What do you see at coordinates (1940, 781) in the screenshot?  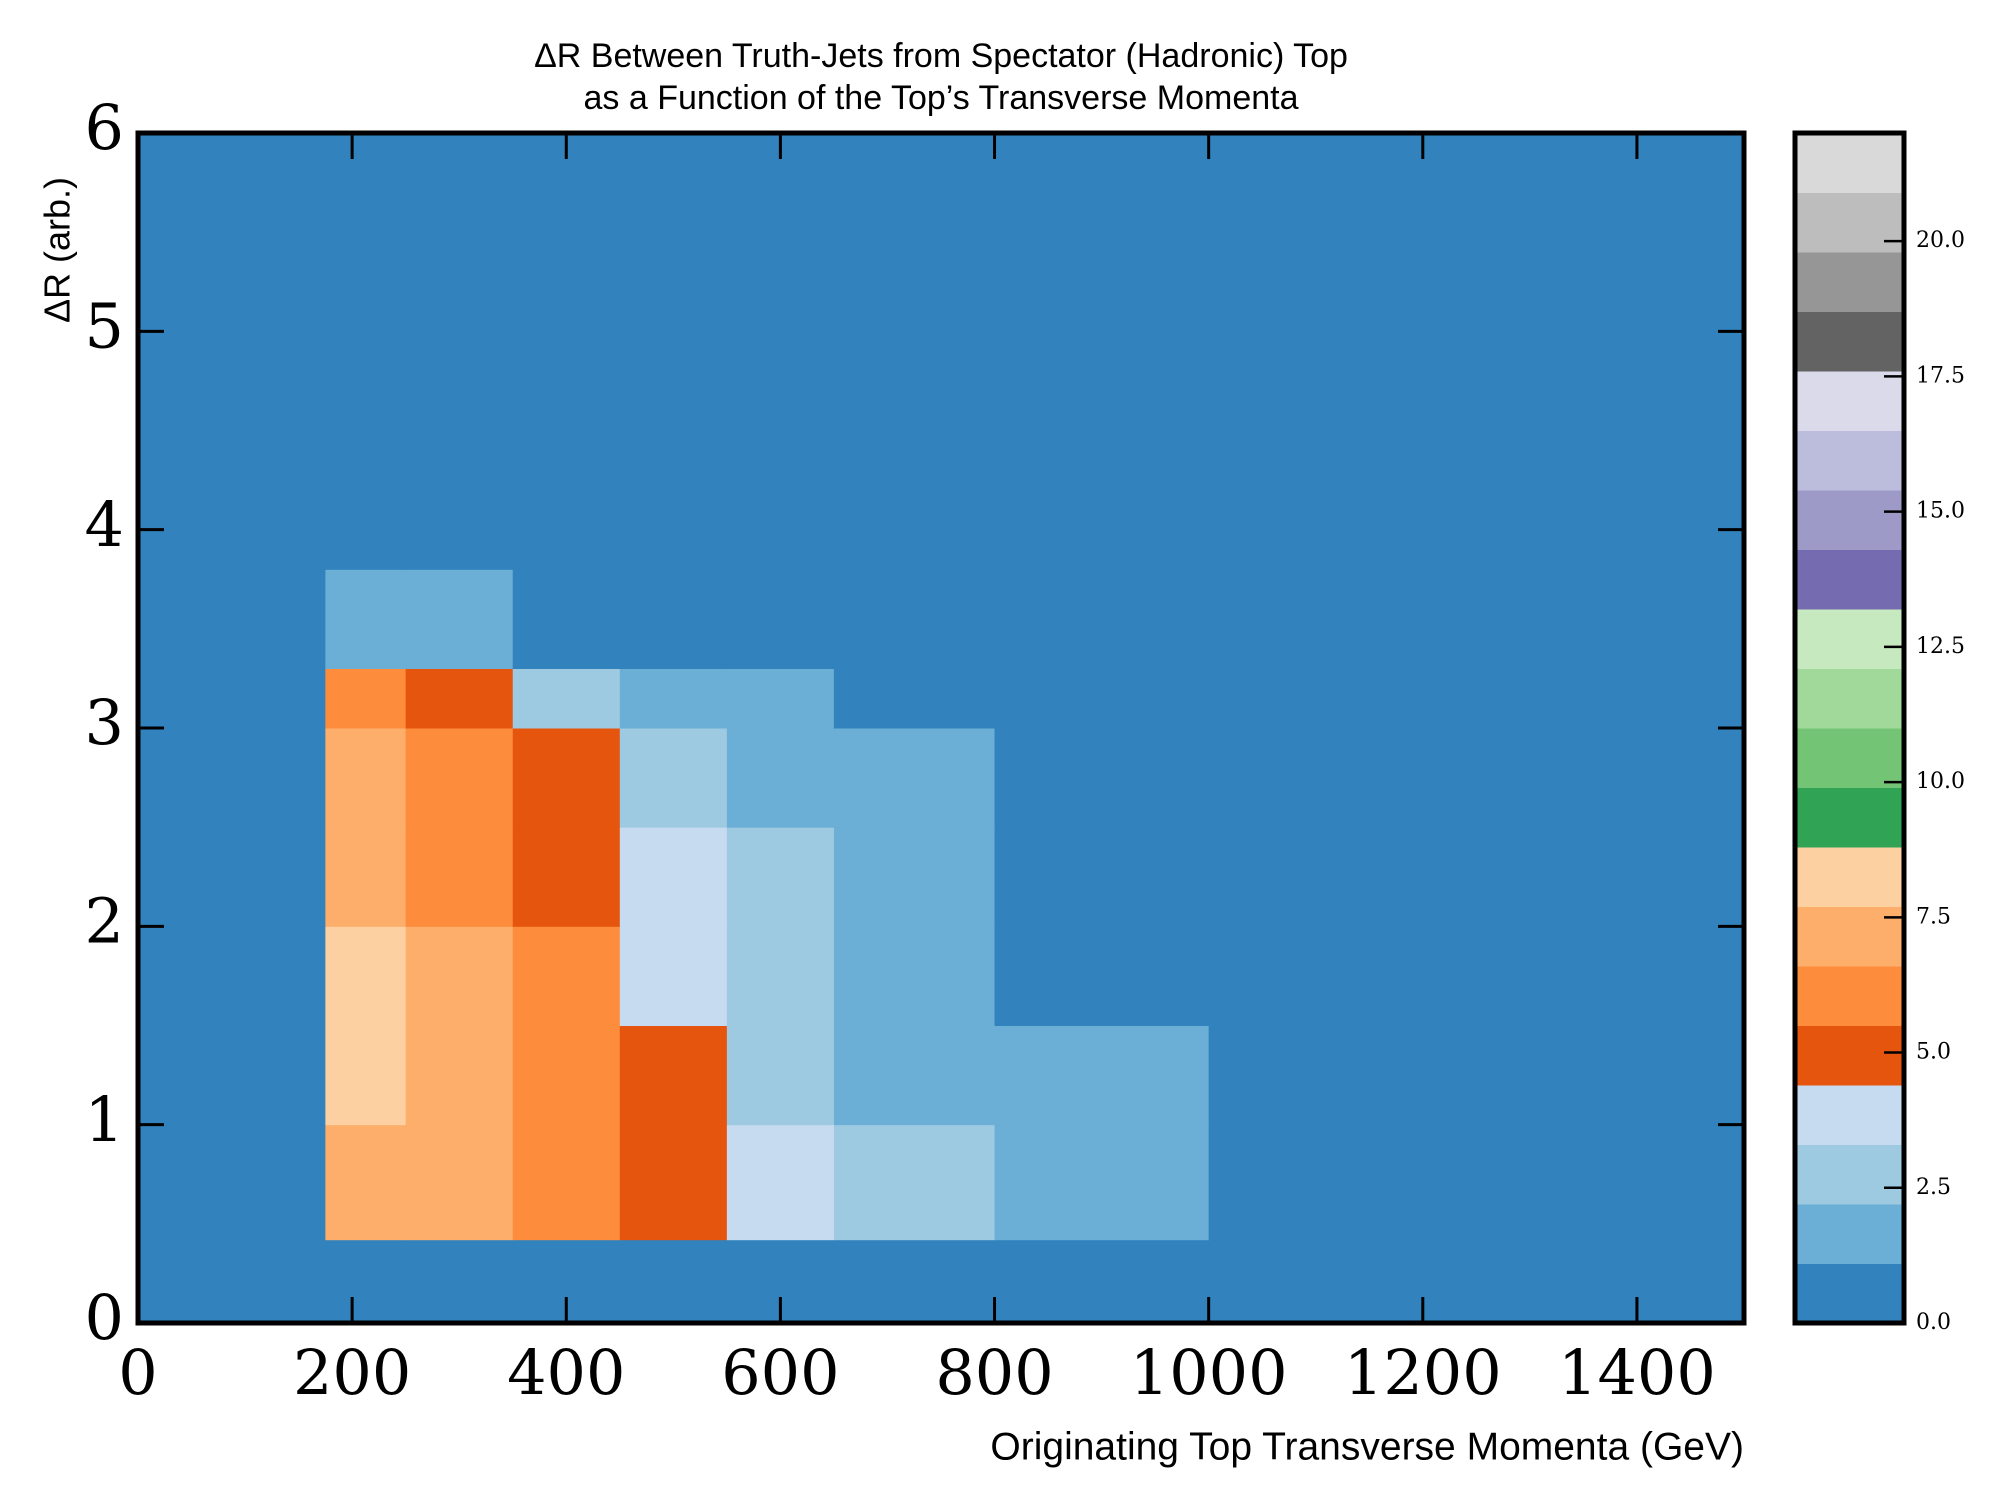 I see `colorbar-tick-label: 10.0` at bounding box center [1940, 781].